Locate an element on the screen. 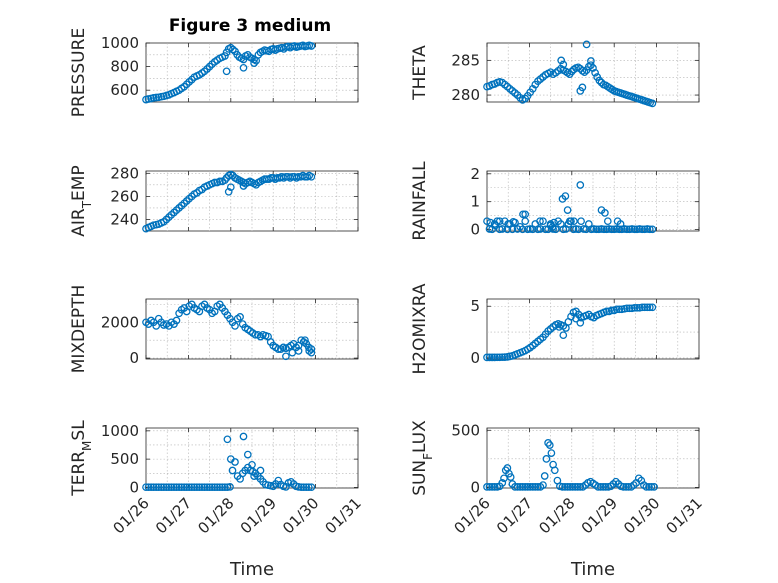 The image size is (778, 583). chart-title: Figure 3 medium is located at coordinates (250, 26).